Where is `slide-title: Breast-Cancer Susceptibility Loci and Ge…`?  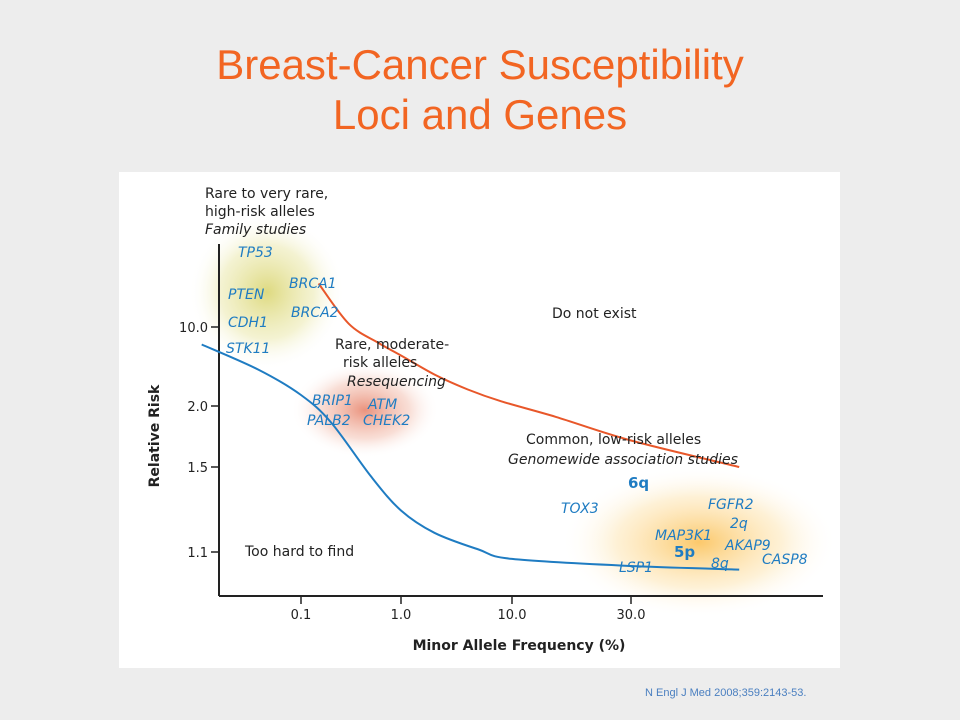
slide-title: Breast-Cancer Susceptibility Loci and Ge… is located at coordinates (480, 90).